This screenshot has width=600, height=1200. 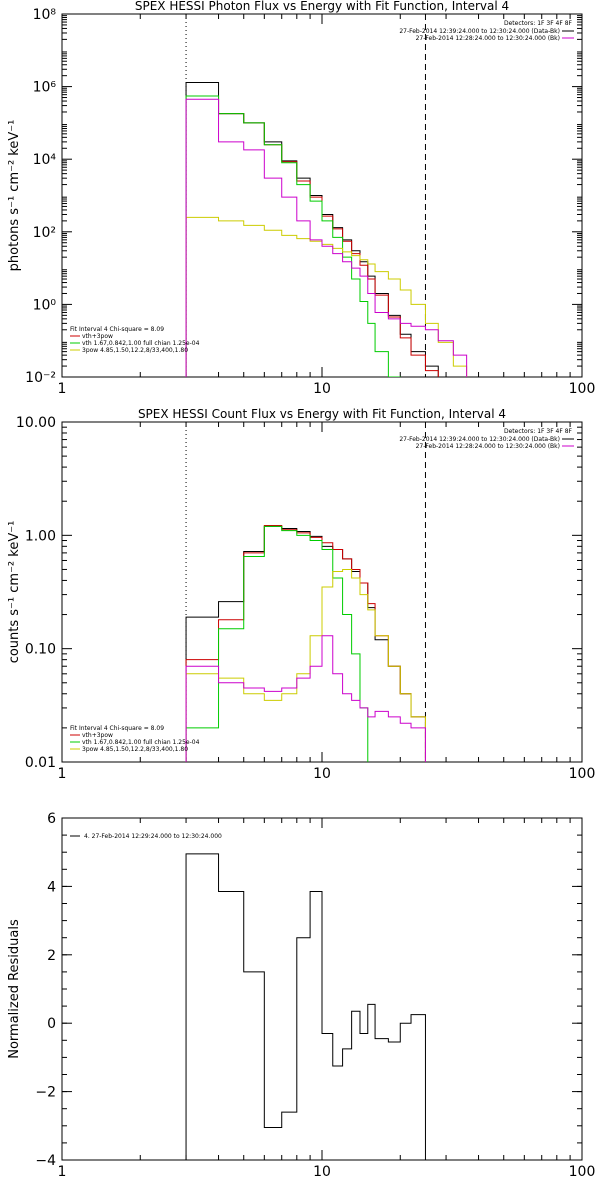 What do you see at coordinates (14, 196) in the screenshot?
I see `y-axis-label: photons s⁻¹ cm⁻² keV⁻¹` at bounding box center [14, 196].